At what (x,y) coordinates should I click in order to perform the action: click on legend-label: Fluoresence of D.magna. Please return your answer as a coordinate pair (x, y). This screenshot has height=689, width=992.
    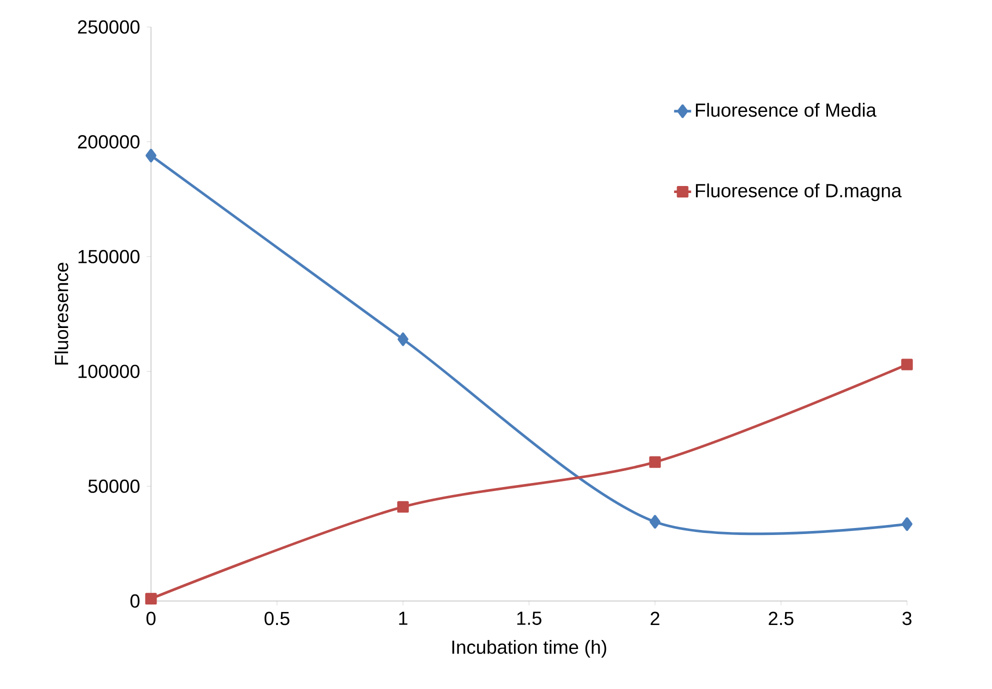
    Looking at the image, I should click on (799, 192).